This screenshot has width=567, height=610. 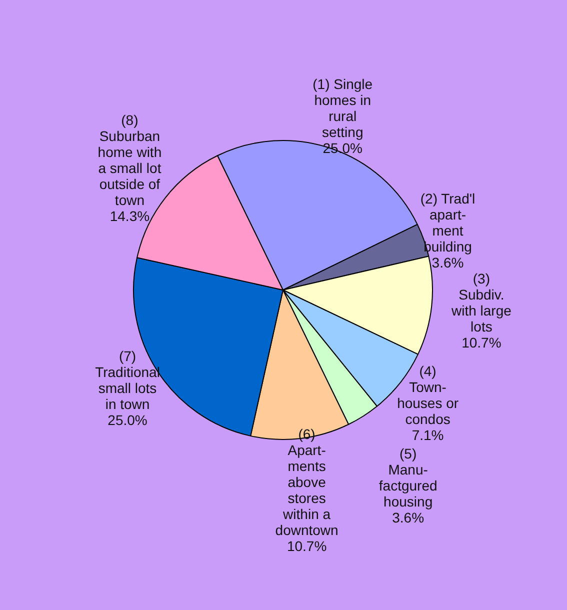 What do you see at coordinates (342, 108) in the screenshot?
I see `slice-label: (1) Single homes in rural setting` at bounding box center [342, 108].